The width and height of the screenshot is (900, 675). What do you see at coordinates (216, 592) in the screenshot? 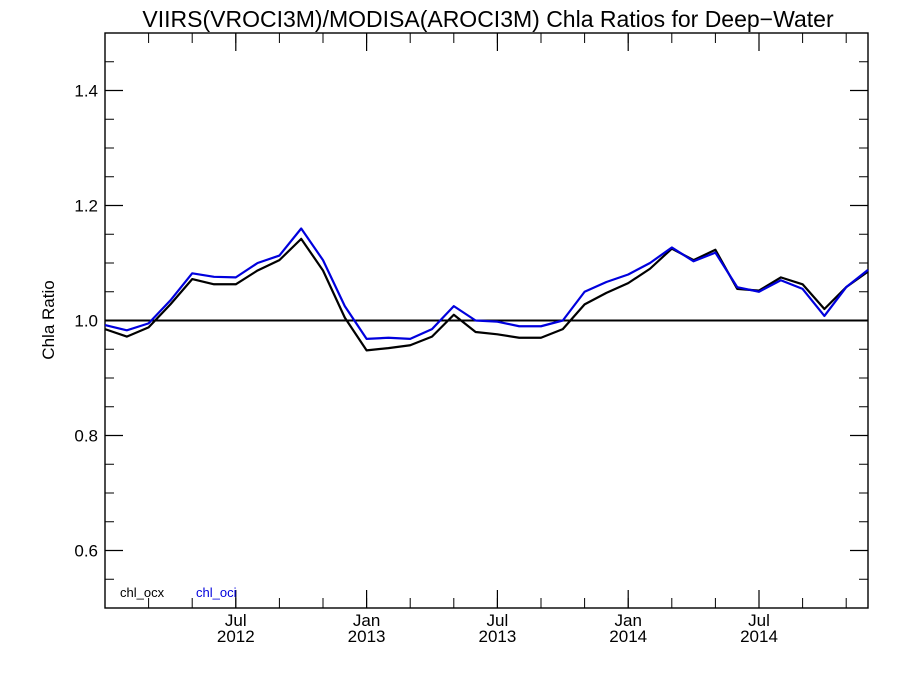
I see `legend-entry-chl-oci: chl_oci` at bounding box center [216, 592].